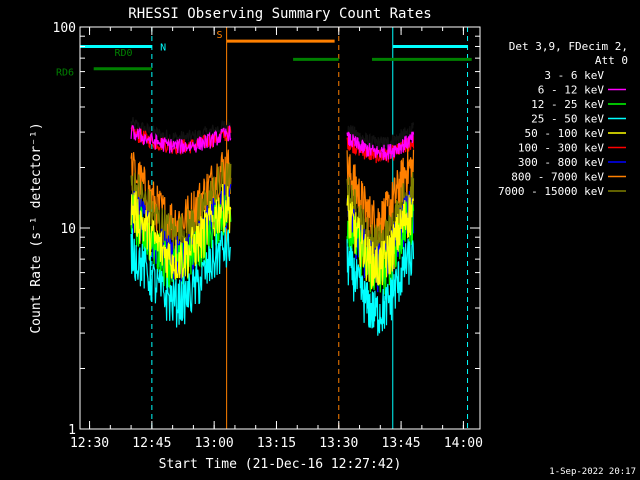 This screenshot has width=640, height=480. What do you see at coordinates (68, 229) in the screenshot?
I see `y-tick-label: 10` at bounding box center [68, 229].